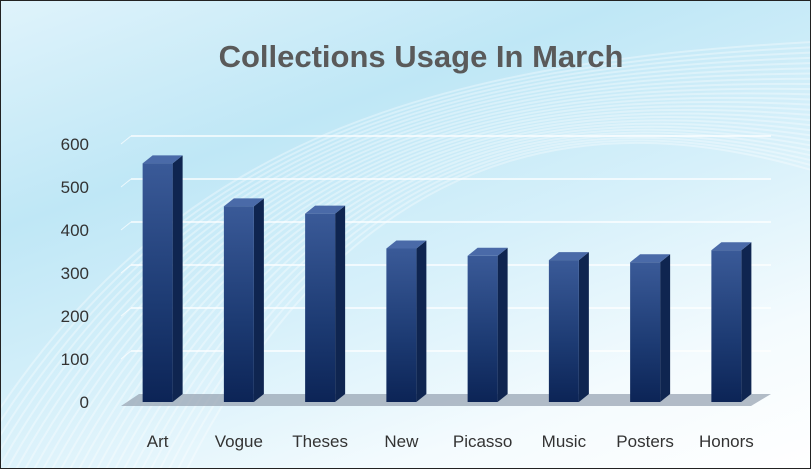 The height and width of the screenshot is (469, 811). I want to click on x-category-label: New, so click(401, 441).